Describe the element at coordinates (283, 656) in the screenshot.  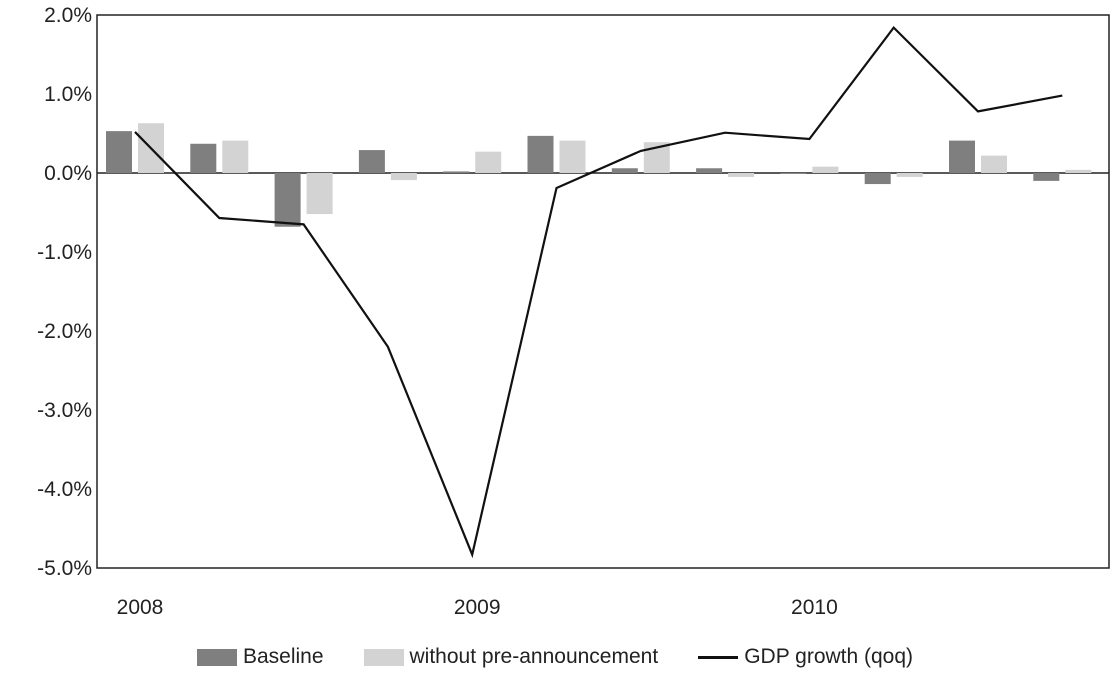
I see `legend-label-baseline: Baseline` at that location.